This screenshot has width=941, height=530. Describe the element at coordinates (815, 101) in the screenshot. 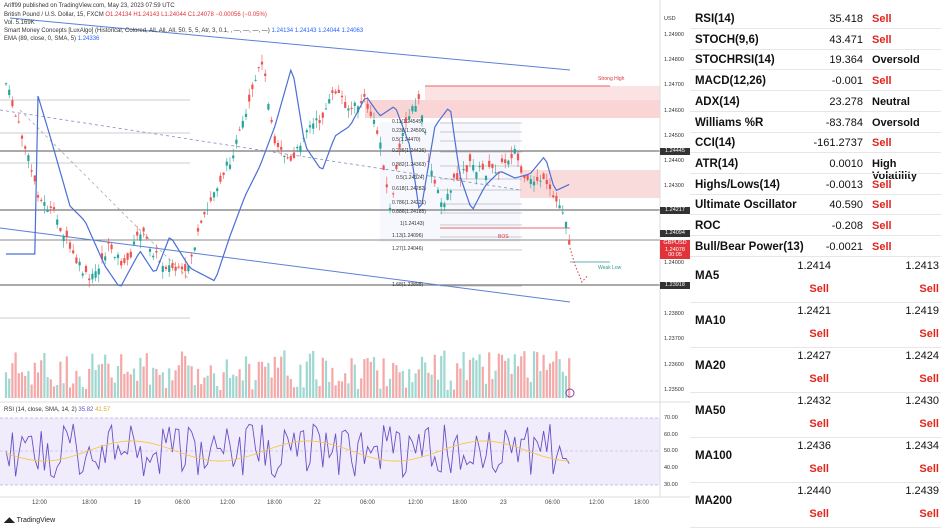

I see `indicator-row: ADX(14) 23.278 Neutral` at that location.